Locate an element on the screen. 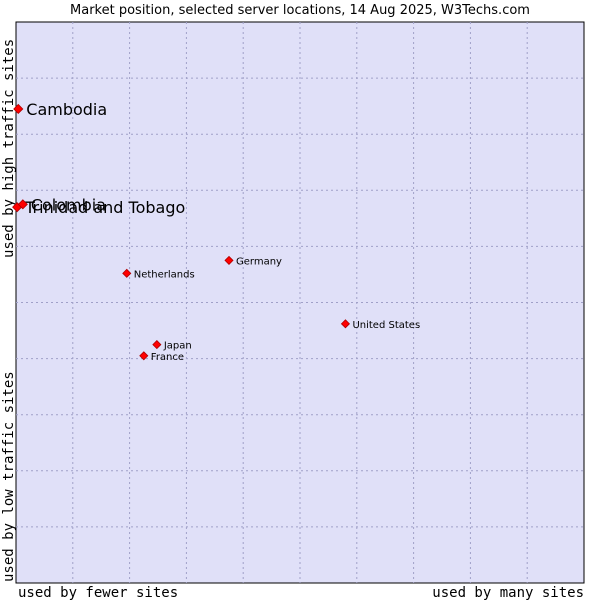  point-label-netherlands: Netherlands is located at coordinates (164, 274).